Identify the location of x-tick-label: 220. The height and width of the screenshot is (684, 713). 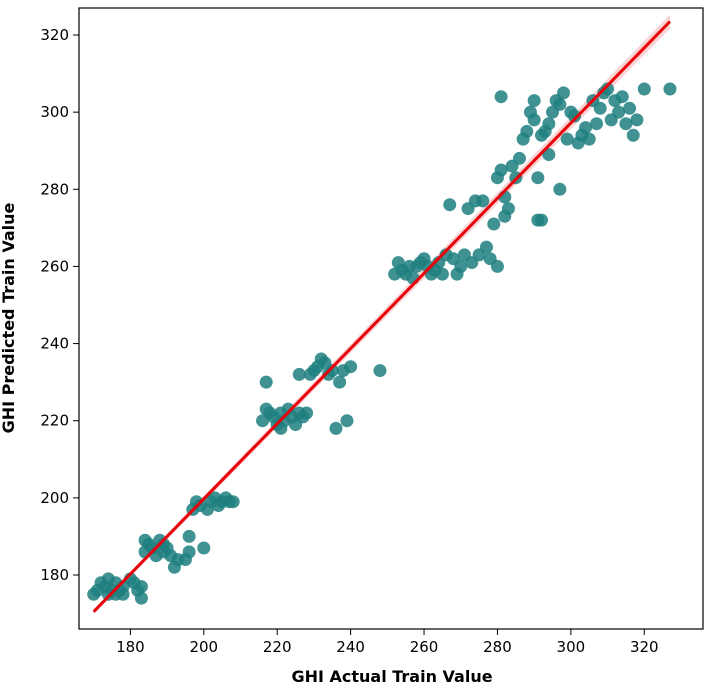
(277, 647).